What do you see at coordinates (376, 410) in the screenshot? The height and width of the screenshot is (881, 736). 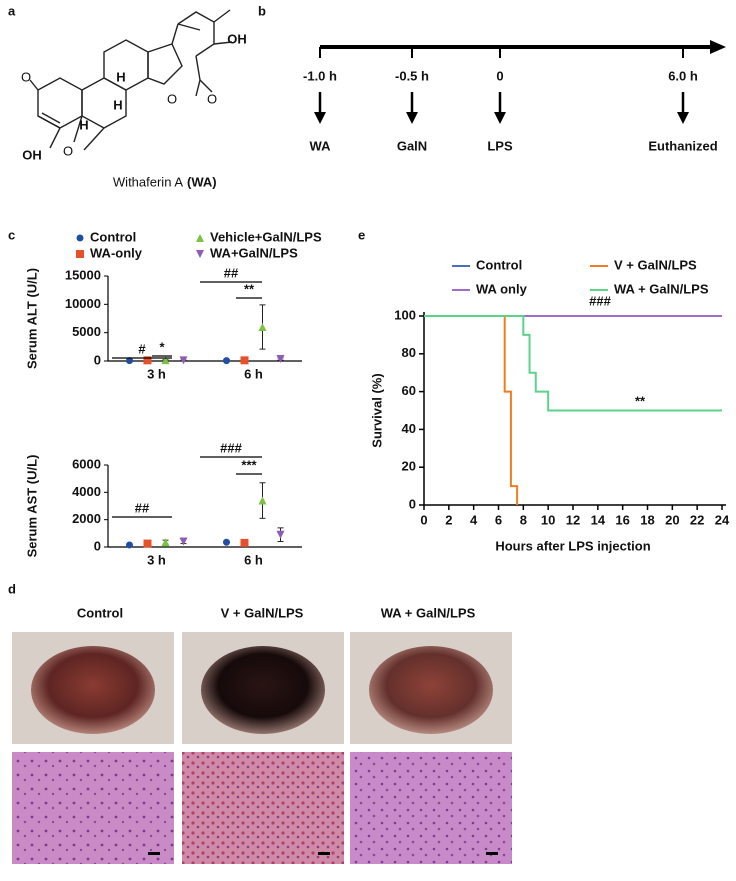 I see `y-axis-label: Survival (%)` at bounding box center [376, 410].